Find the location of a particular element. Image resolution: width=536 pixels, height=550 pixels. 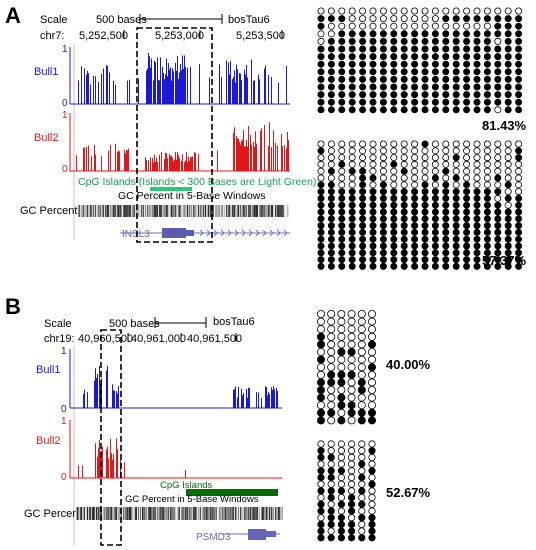

panel-b-scale-bar-text: 500 bases is located at coordinates (134, 324).